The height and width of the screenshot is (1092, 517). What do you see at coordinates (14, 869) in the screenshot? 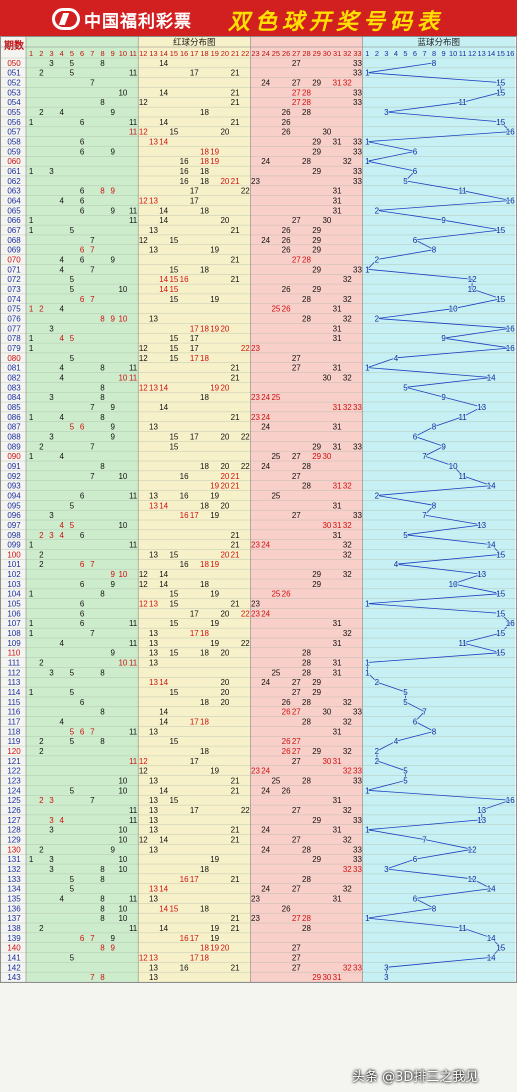
I see `period-label: 132` at bounding box center [14, 869].